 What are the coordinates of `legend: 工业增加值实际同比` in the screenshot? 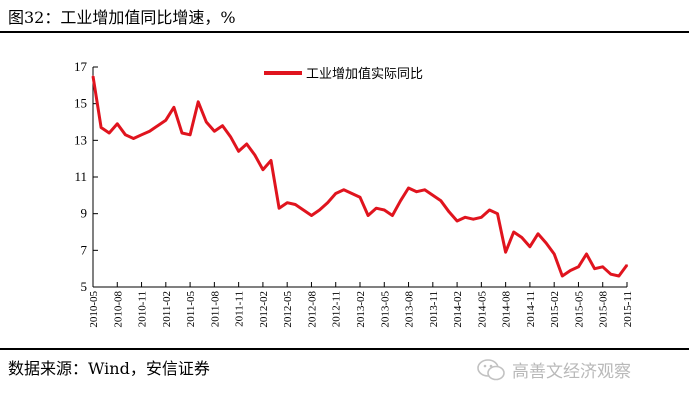 It's located at (343, 74).